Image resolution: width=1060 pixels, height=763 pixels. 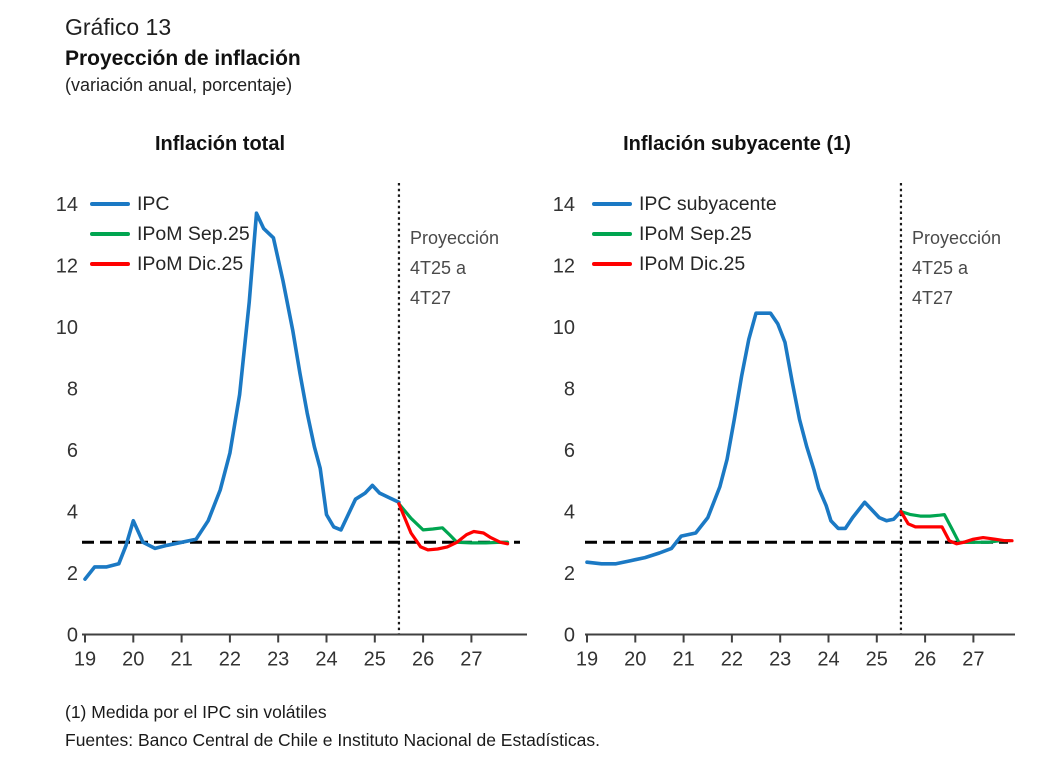 What do you see at coordinates (110, 204) in the screenshot?
I see `legend-line-swatch-ipc` at bounding box center [110, 204].